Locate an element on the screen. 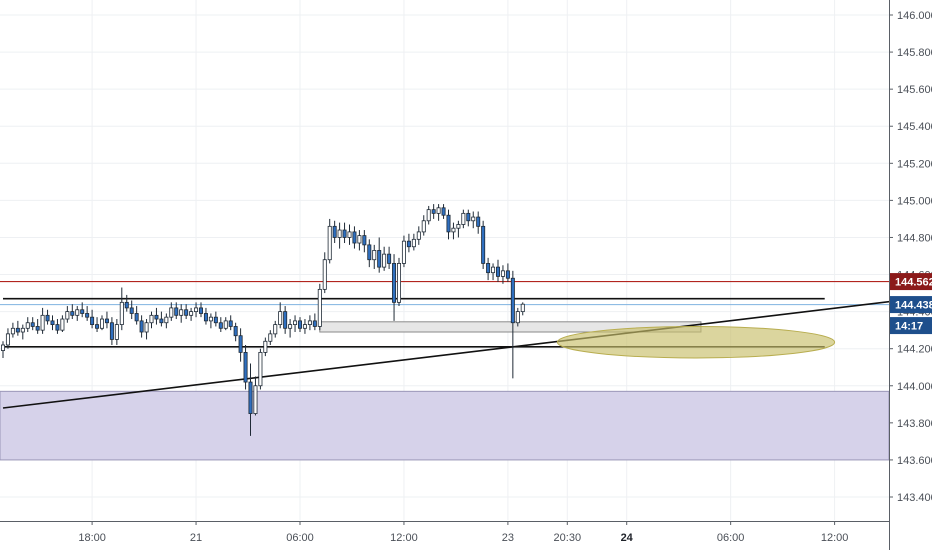 Image resolution: width=932 pixels, height=555 pixels. y-tick-label: 144.800 is located at coordinates (914, 238).